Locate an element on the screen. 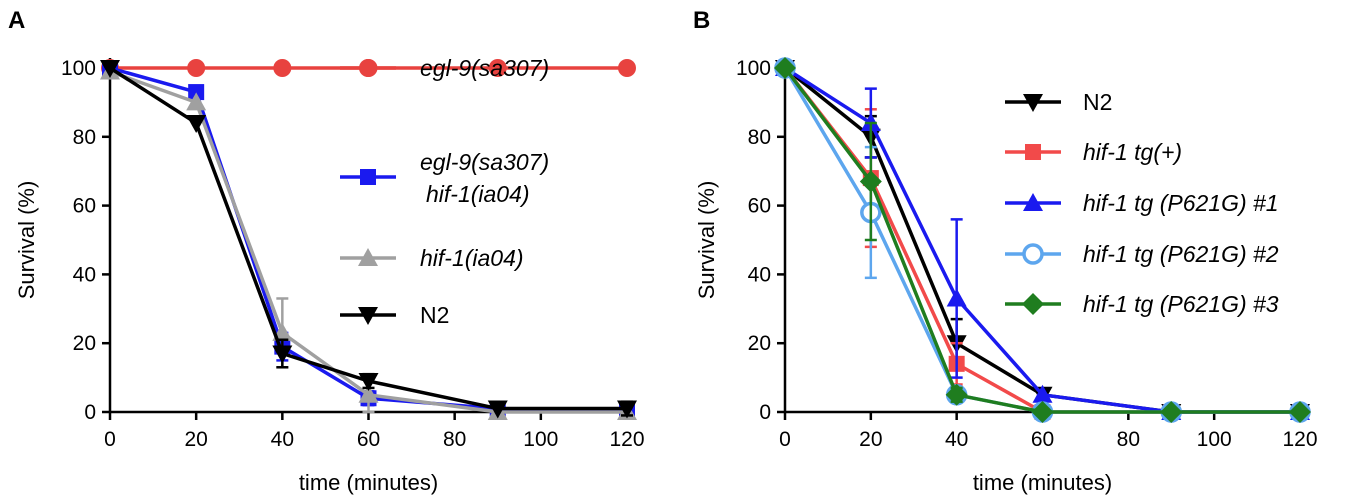  legend-entry-1: hif-1 tg(+) is located at coordinates (1093, 152).